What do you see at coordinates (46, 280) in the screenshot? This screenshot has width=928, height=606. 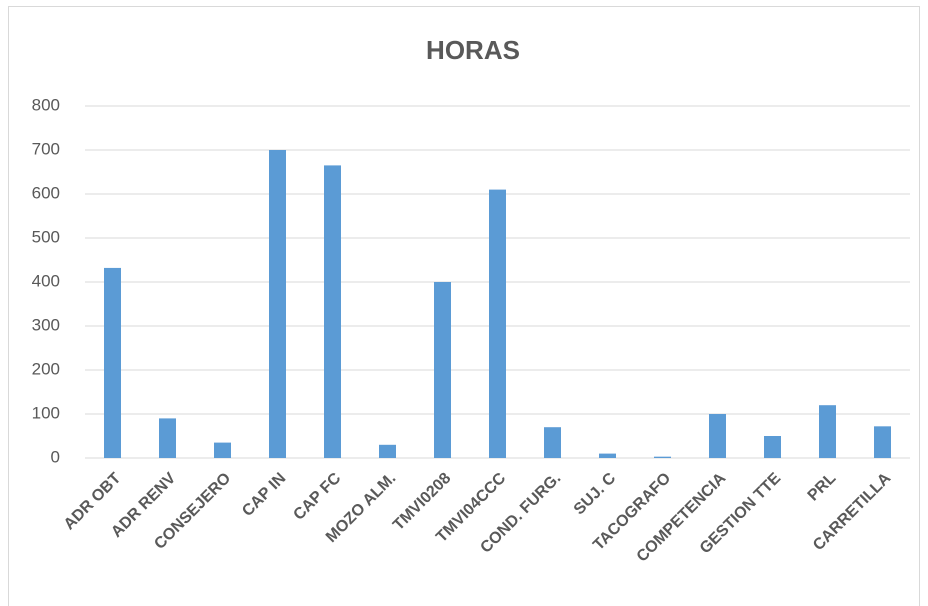 I see `y-tick-label: 400` at bounding box center [46, 280].